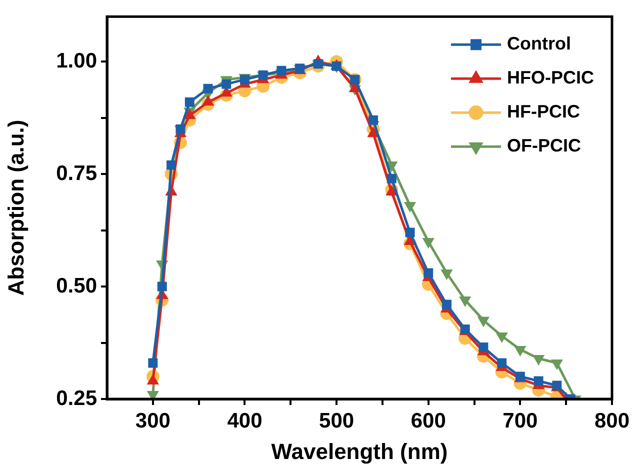  I want to click on y-tick-label: 1.00, so click(76, 60).